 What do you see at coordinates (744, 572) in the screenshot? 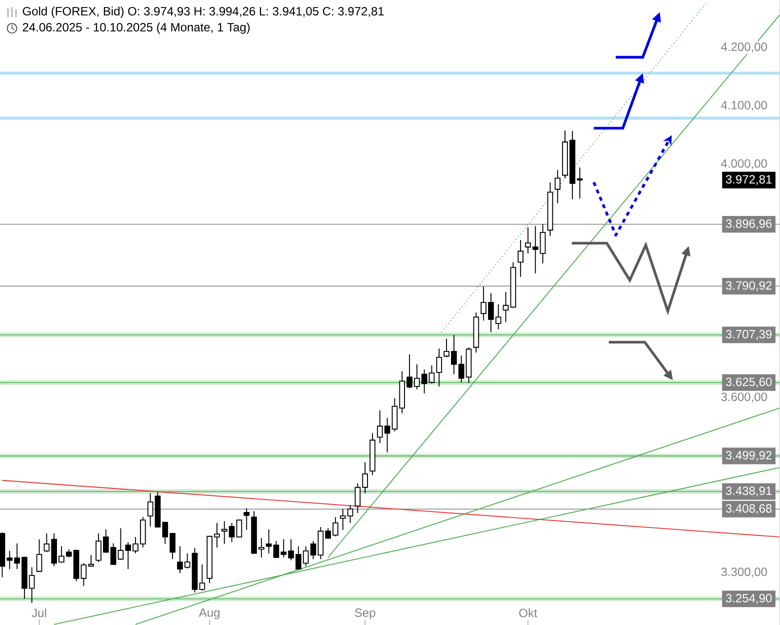
I see `y-tick-label: 3.300,00` at bounding box center [744, 572].